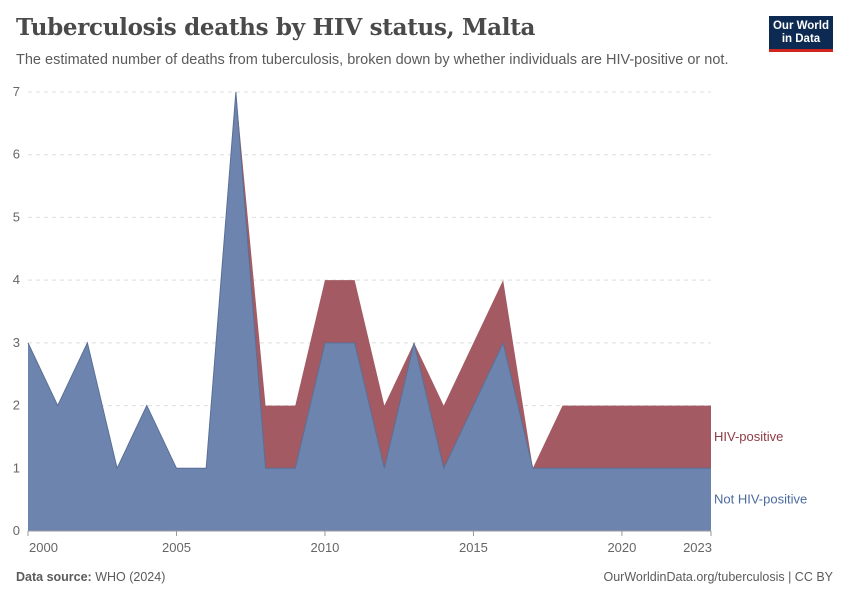 Image resolution: width=850 pixels, height=600 pixels. I want to click on source-url-link: OurWorldinData.org/tuberculosis | CC BY, so click(718, 577).